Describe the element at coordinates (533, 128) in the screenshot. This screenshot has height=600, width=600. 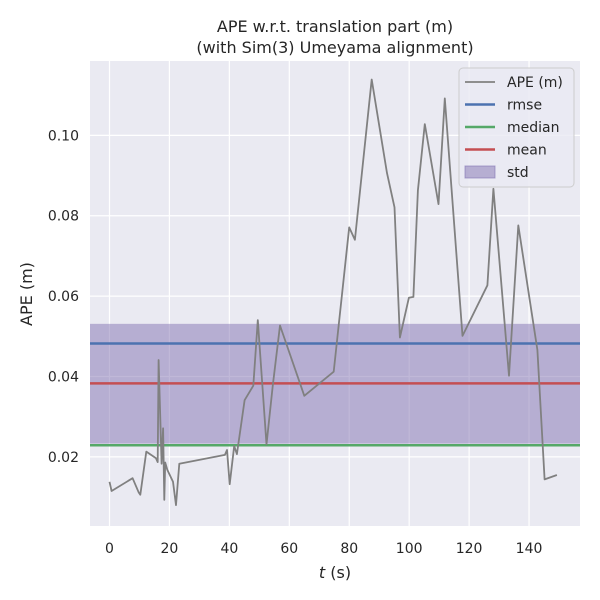
I see `legend-label: median` at that location.